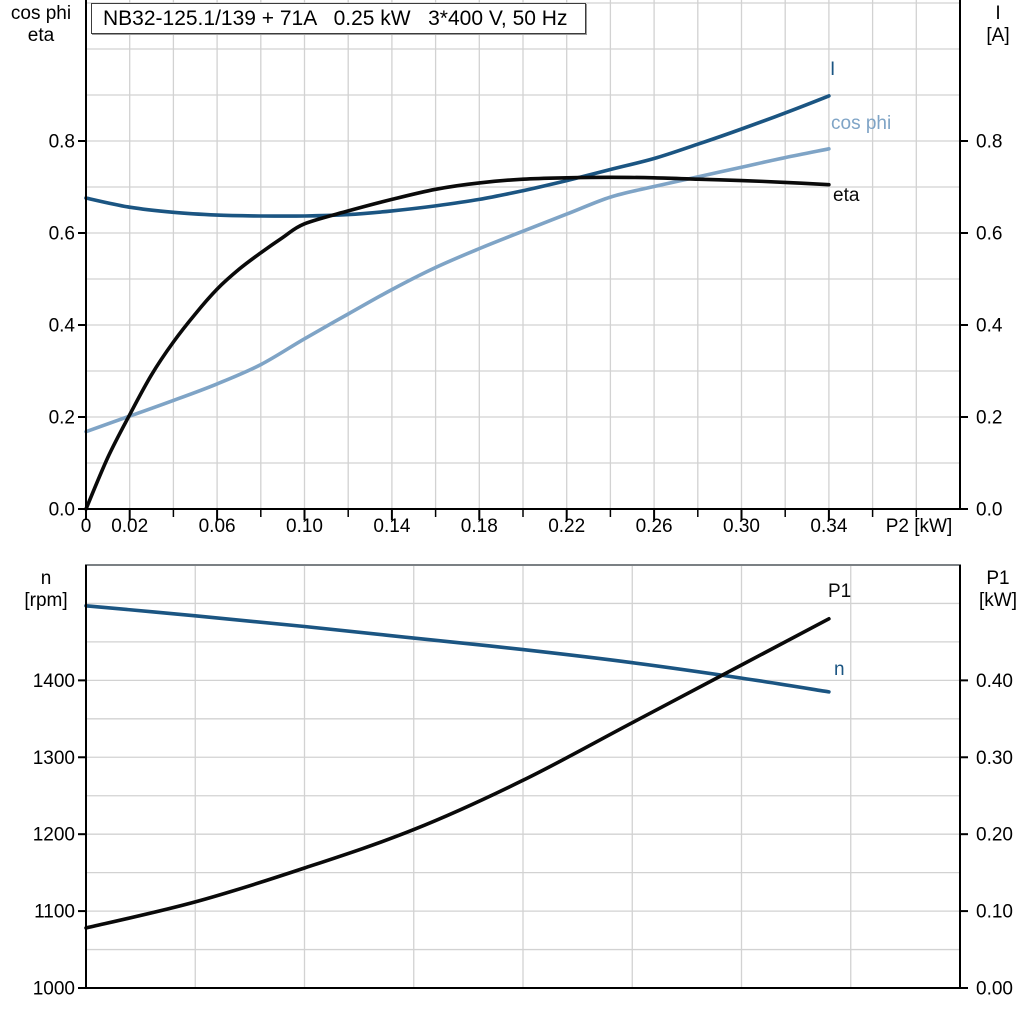  Describe the element at coordinates (54, 758) in the screenshot. I see `tick-label: 1300` at that location.